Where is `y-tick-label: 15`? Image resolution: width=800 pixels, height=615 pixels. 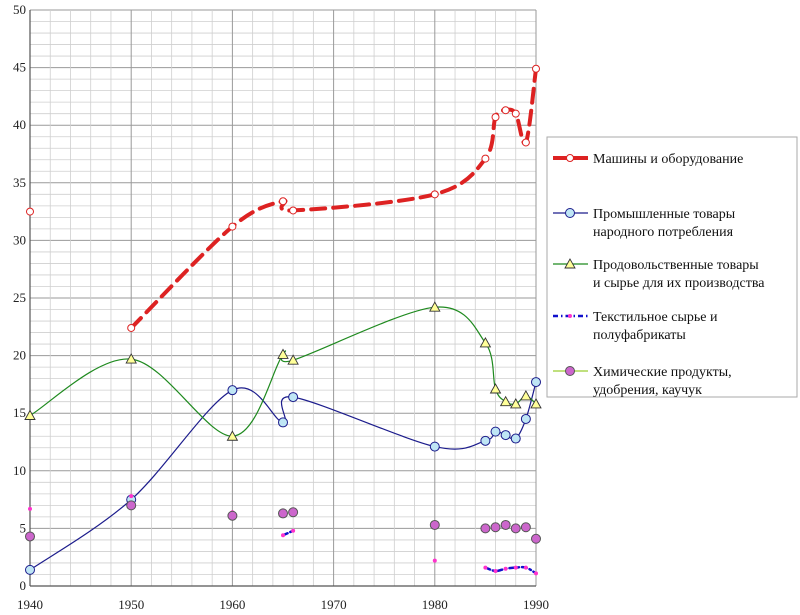
y-tick-label: 15 is located at coordinates (19, 412).